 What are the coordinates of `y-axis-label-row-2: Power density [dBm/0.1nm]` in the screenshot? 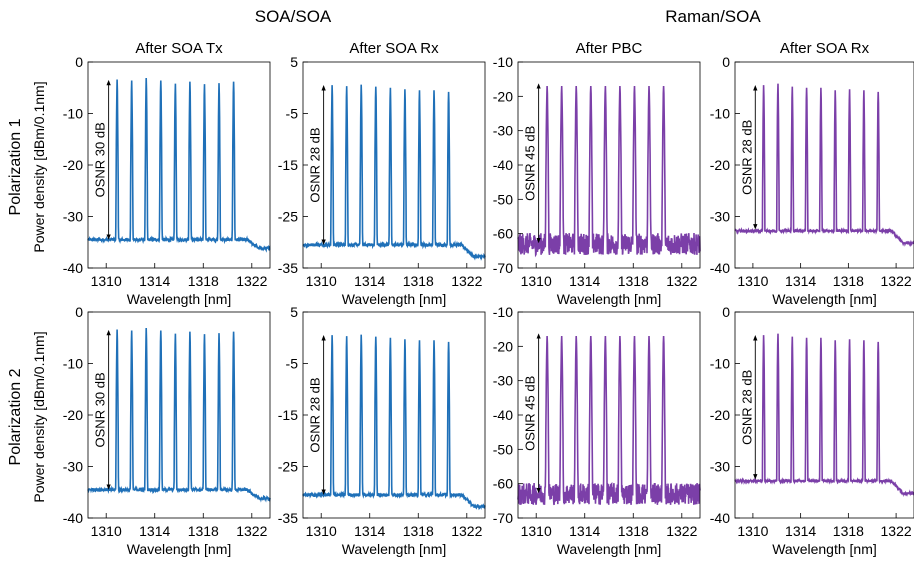 It's located at (39, 416).